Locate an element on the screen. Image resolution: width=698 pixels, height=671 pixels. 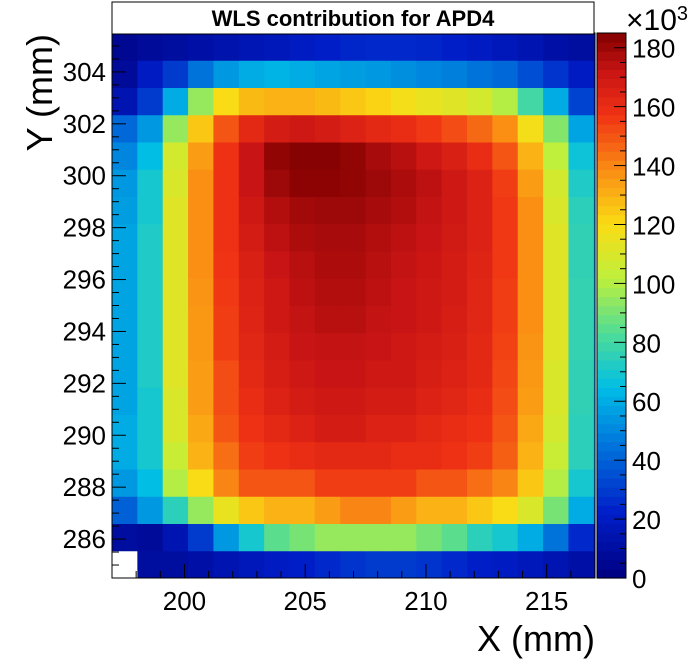
z-tick-label: 60 is located at coordinates (646, 402).